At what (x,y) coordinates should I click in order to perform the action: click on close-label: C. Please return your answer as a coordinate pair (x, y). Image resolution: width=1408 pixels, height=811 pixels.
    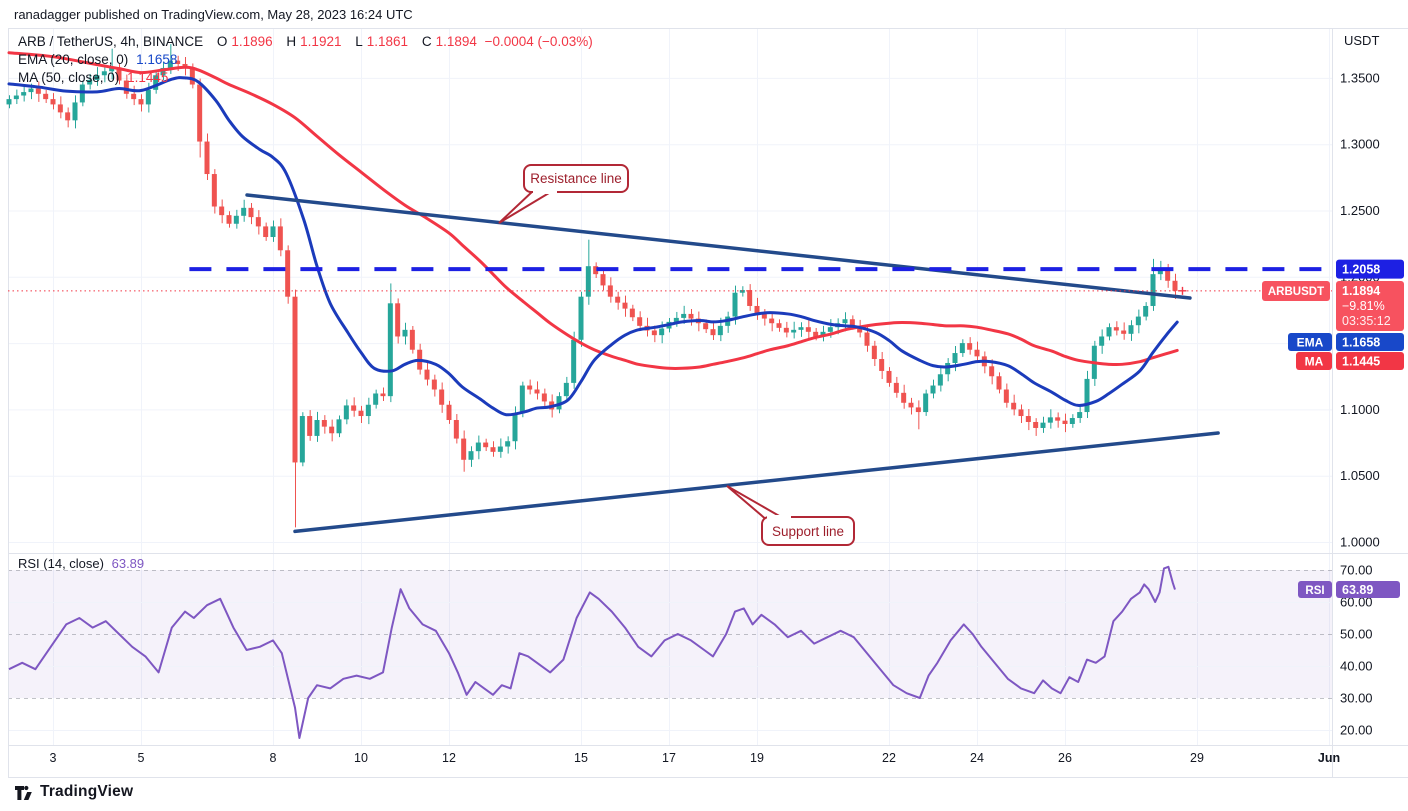
    Looking at the image, I should click on (426, 41).